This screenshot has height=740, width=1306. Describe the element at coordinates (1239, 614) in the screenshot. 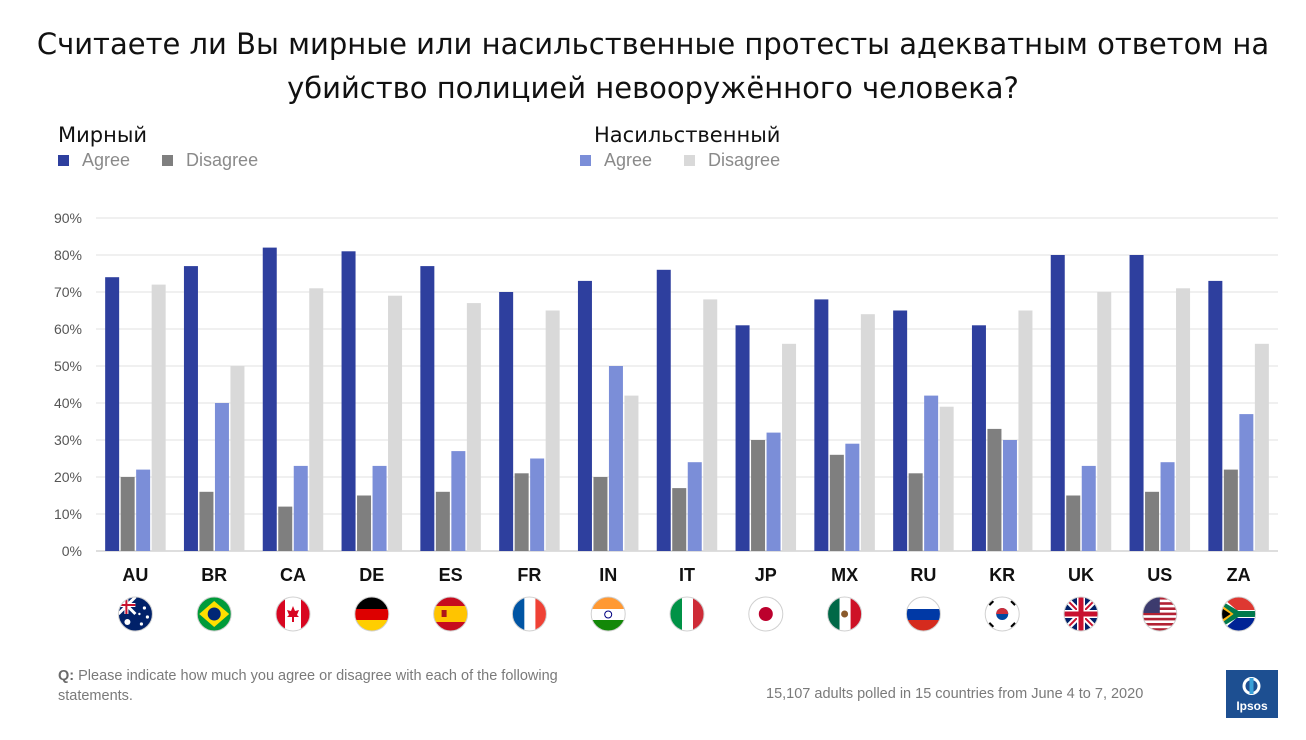

I see `south-africa-flag-icon` at that location.